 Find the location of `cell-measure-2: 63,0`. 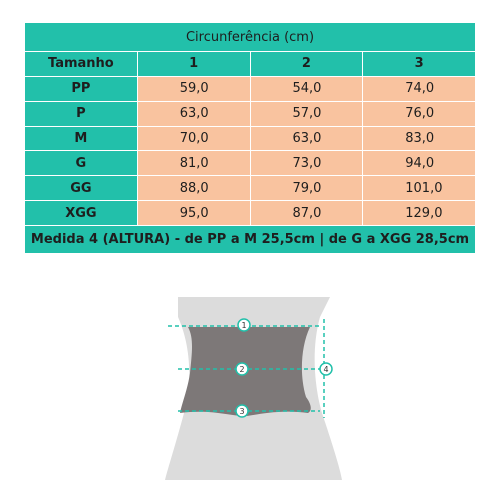

cell-measure-2: 63,0 is located at coordinates (306, 138).